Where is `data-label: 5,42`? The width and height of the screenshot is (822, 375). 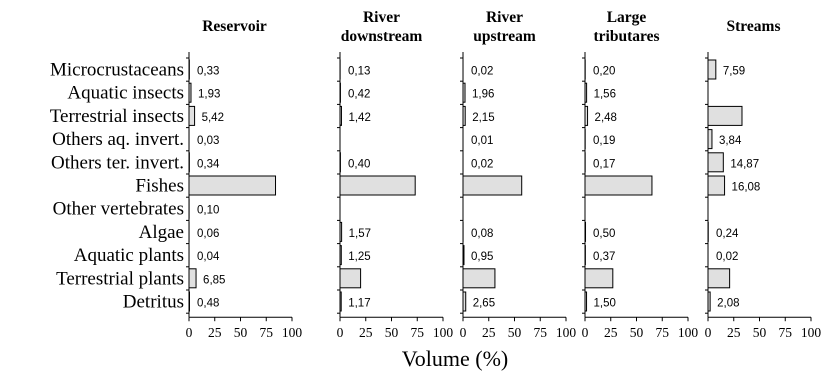 data-label: 5,42 is located at coordinates (213, 118).